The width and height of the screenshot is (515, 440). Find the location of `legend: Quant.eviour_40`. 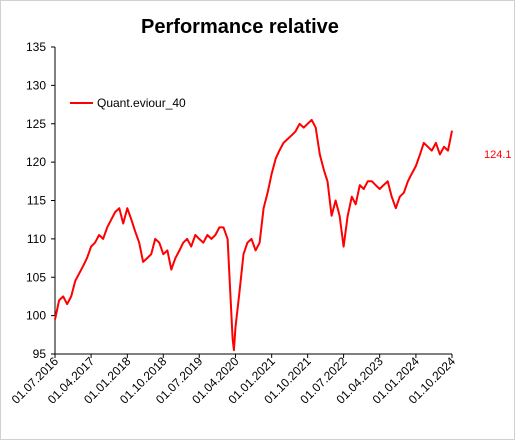

legend: Quant.eviour_40 is located at coordinates (128, 103).